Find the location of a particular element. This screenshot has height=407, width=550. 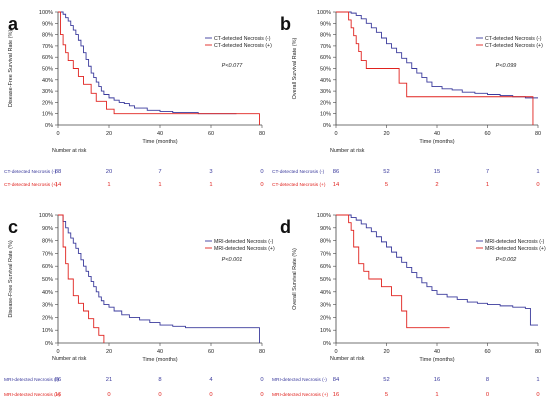

risk-value: 2 is located at coordinates (436, 185).